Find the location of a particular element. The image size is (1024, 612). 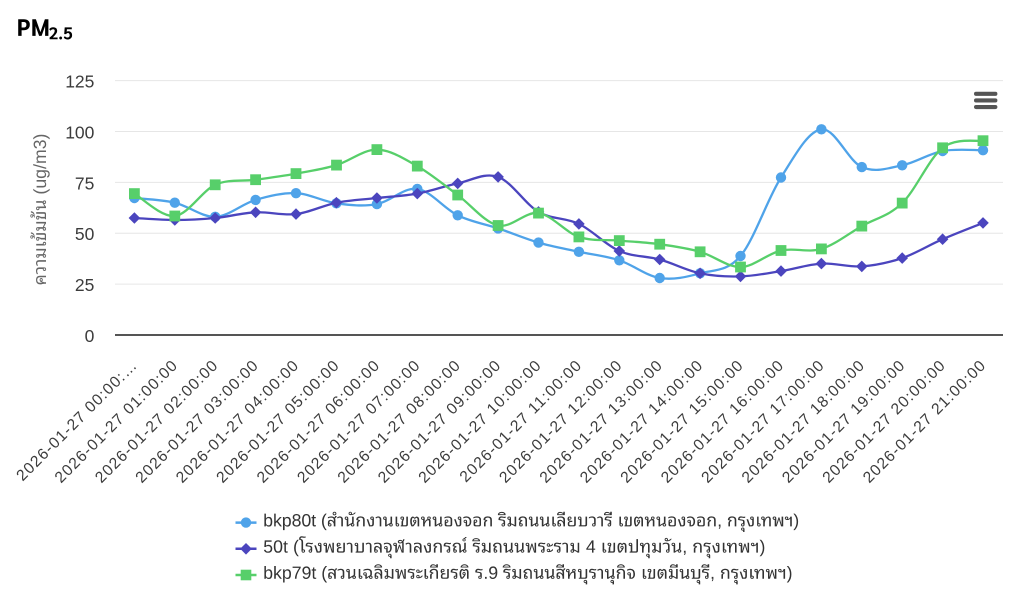

svg-text: 125 is located at coordinates (79, 82).